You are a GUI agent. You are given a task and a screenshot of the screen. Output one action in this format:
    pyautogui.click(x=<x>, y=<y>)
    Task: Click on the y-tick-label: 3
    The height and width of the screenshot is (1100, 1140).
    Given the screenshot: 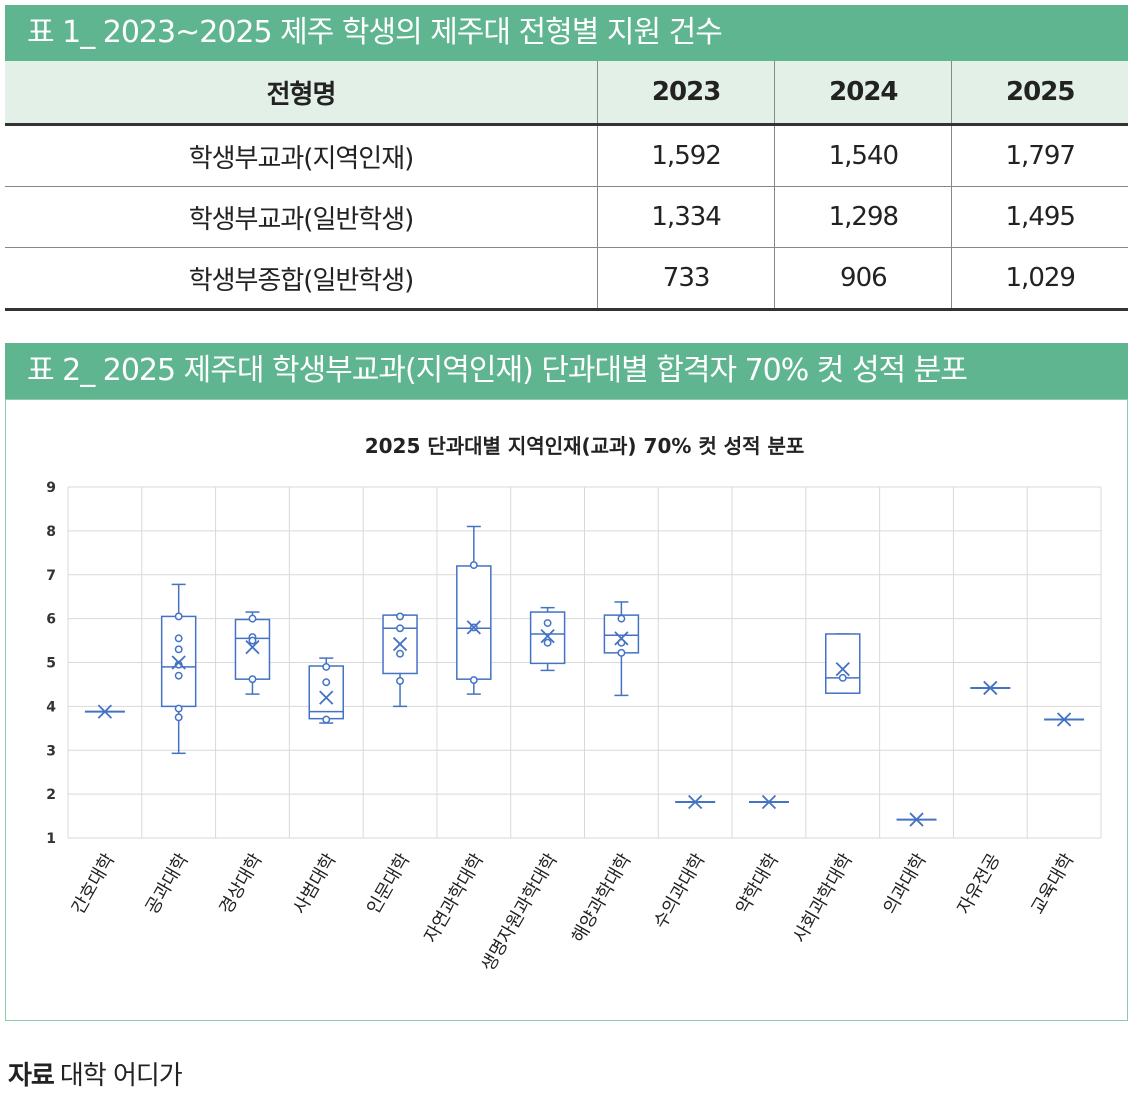 What is the action you would take?
    pyautogui.click(x=51, y=751)
    